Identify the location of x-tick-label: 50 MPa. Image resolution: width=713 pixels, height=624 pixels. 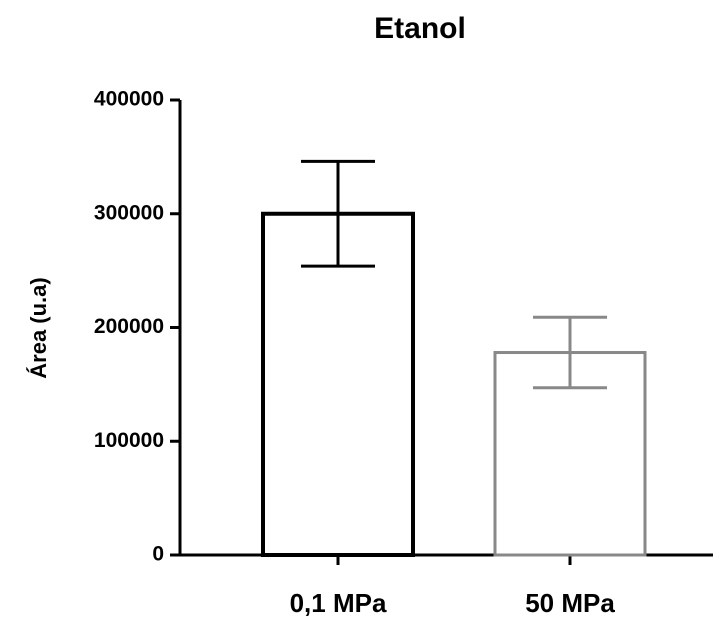
(570, 603).